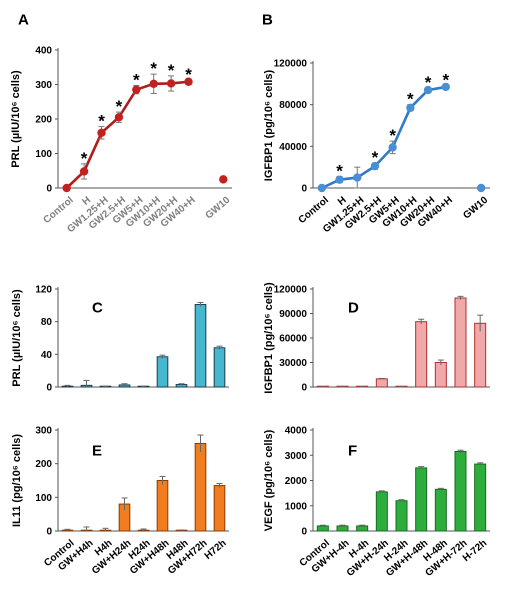 This screenshot has width=520, height=593. Describe the element at coordinates (352, 450) in the screenshot. I see `panel-letter: F` at that location.